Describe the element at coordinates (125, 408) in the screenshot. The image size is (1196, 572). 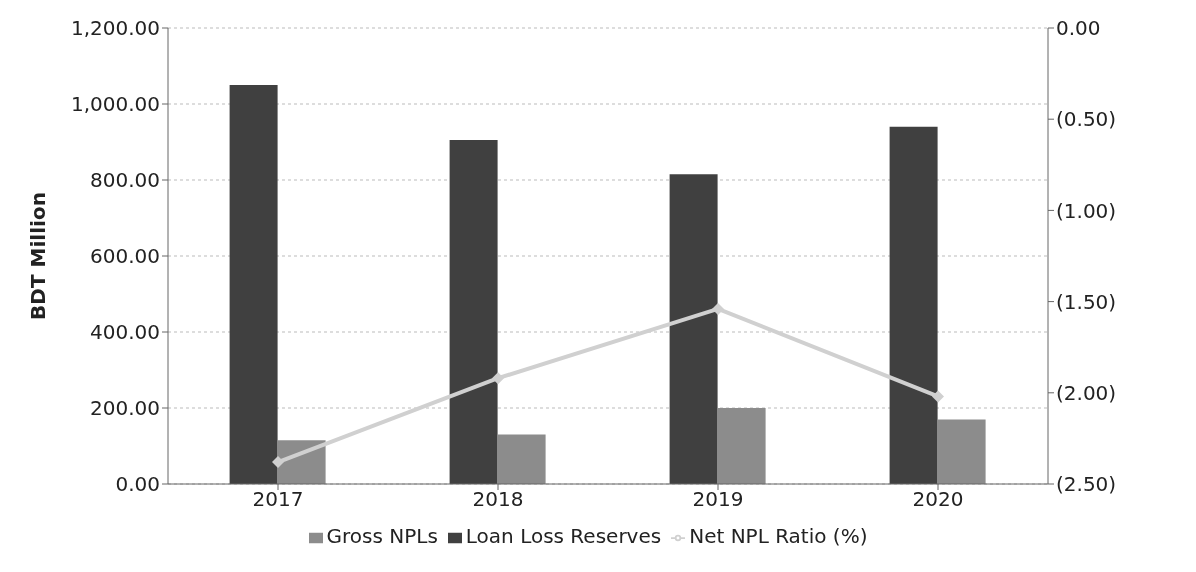
I see `y-tick-label: 200.00` at that location.